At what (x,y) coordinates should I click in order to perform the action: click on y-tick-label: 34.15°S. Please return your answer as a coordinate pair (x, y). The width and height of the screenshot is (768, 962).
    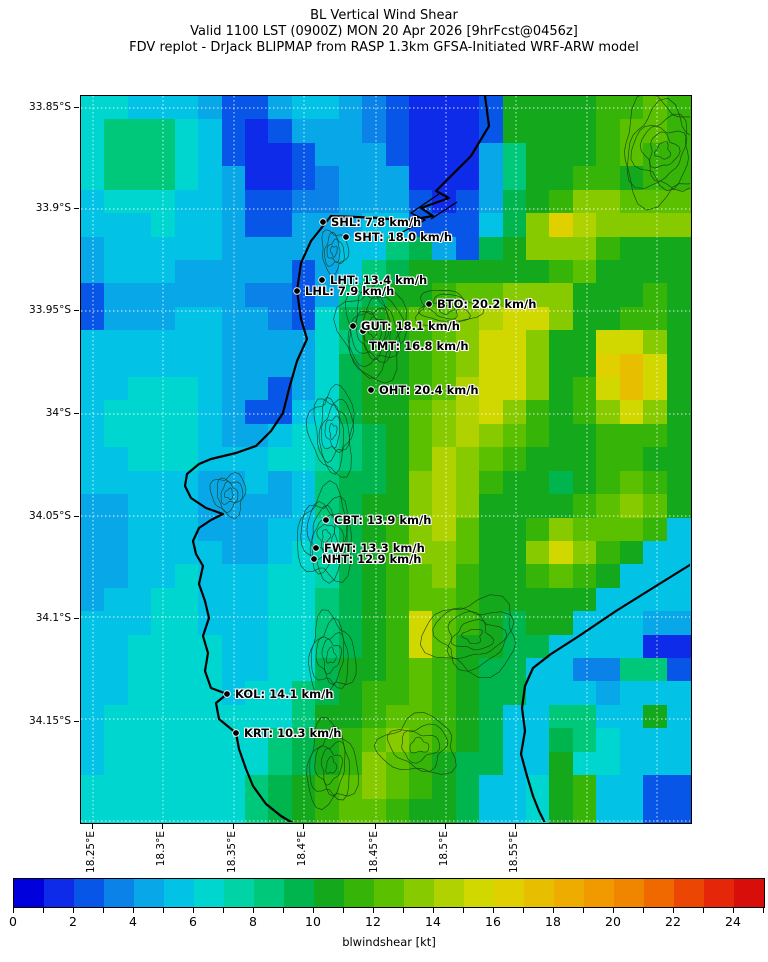
    Looking at the image, I should click on (50, 721).